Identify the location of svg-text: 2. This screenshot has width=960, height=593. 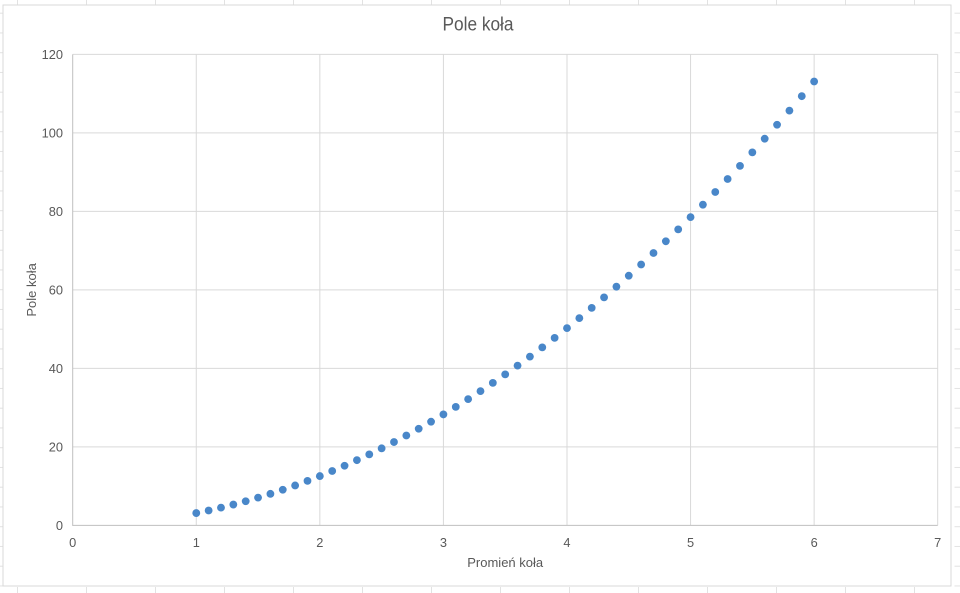
(319, 542).